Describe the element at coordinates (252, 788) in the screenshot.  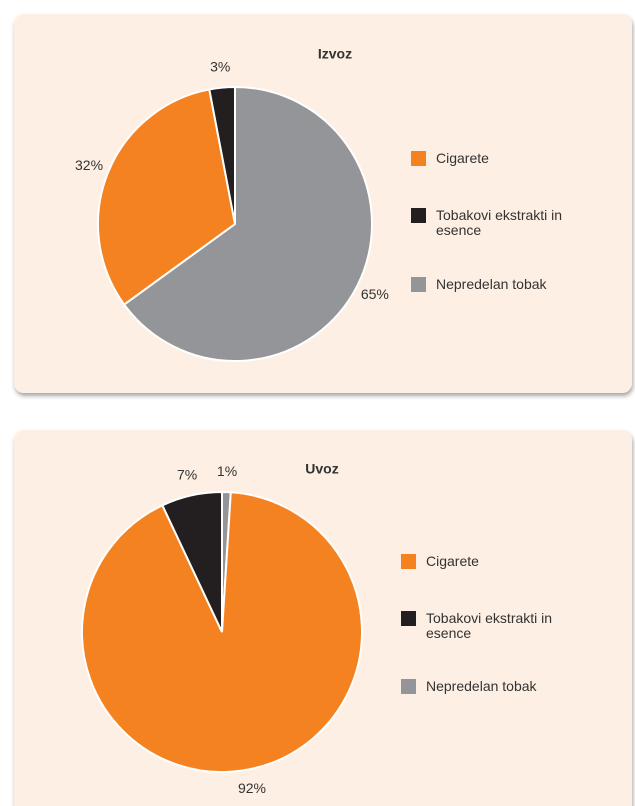
I see `data-label: 92%` at that location.